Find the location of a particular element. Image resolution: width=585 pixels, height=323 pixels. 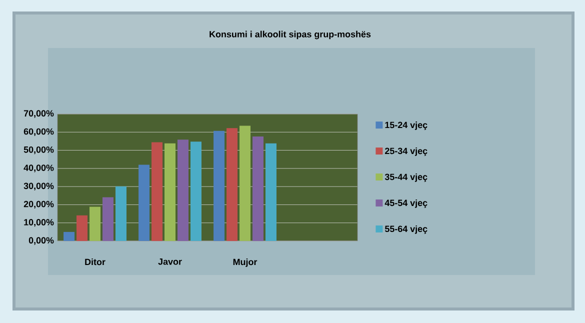

x-tick-label: Mujor is located at coordinates (245, 262).